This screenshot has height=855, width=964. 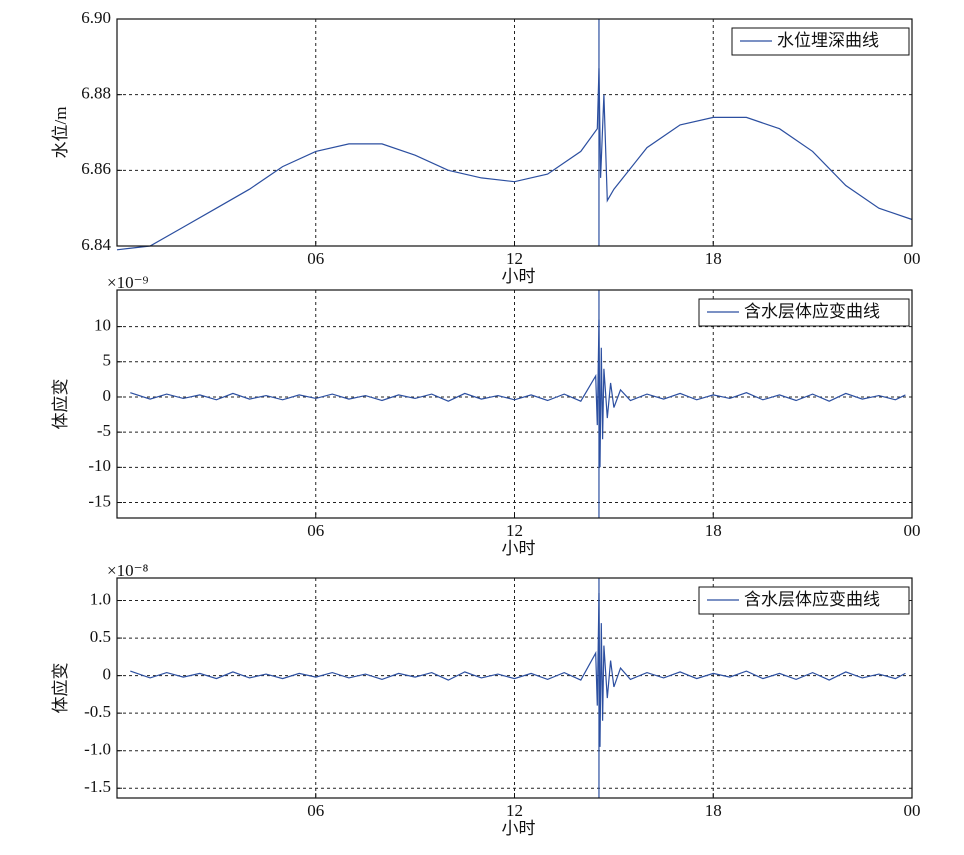 I want to click on y-tick-label: -15, so click(x=99, y=500).